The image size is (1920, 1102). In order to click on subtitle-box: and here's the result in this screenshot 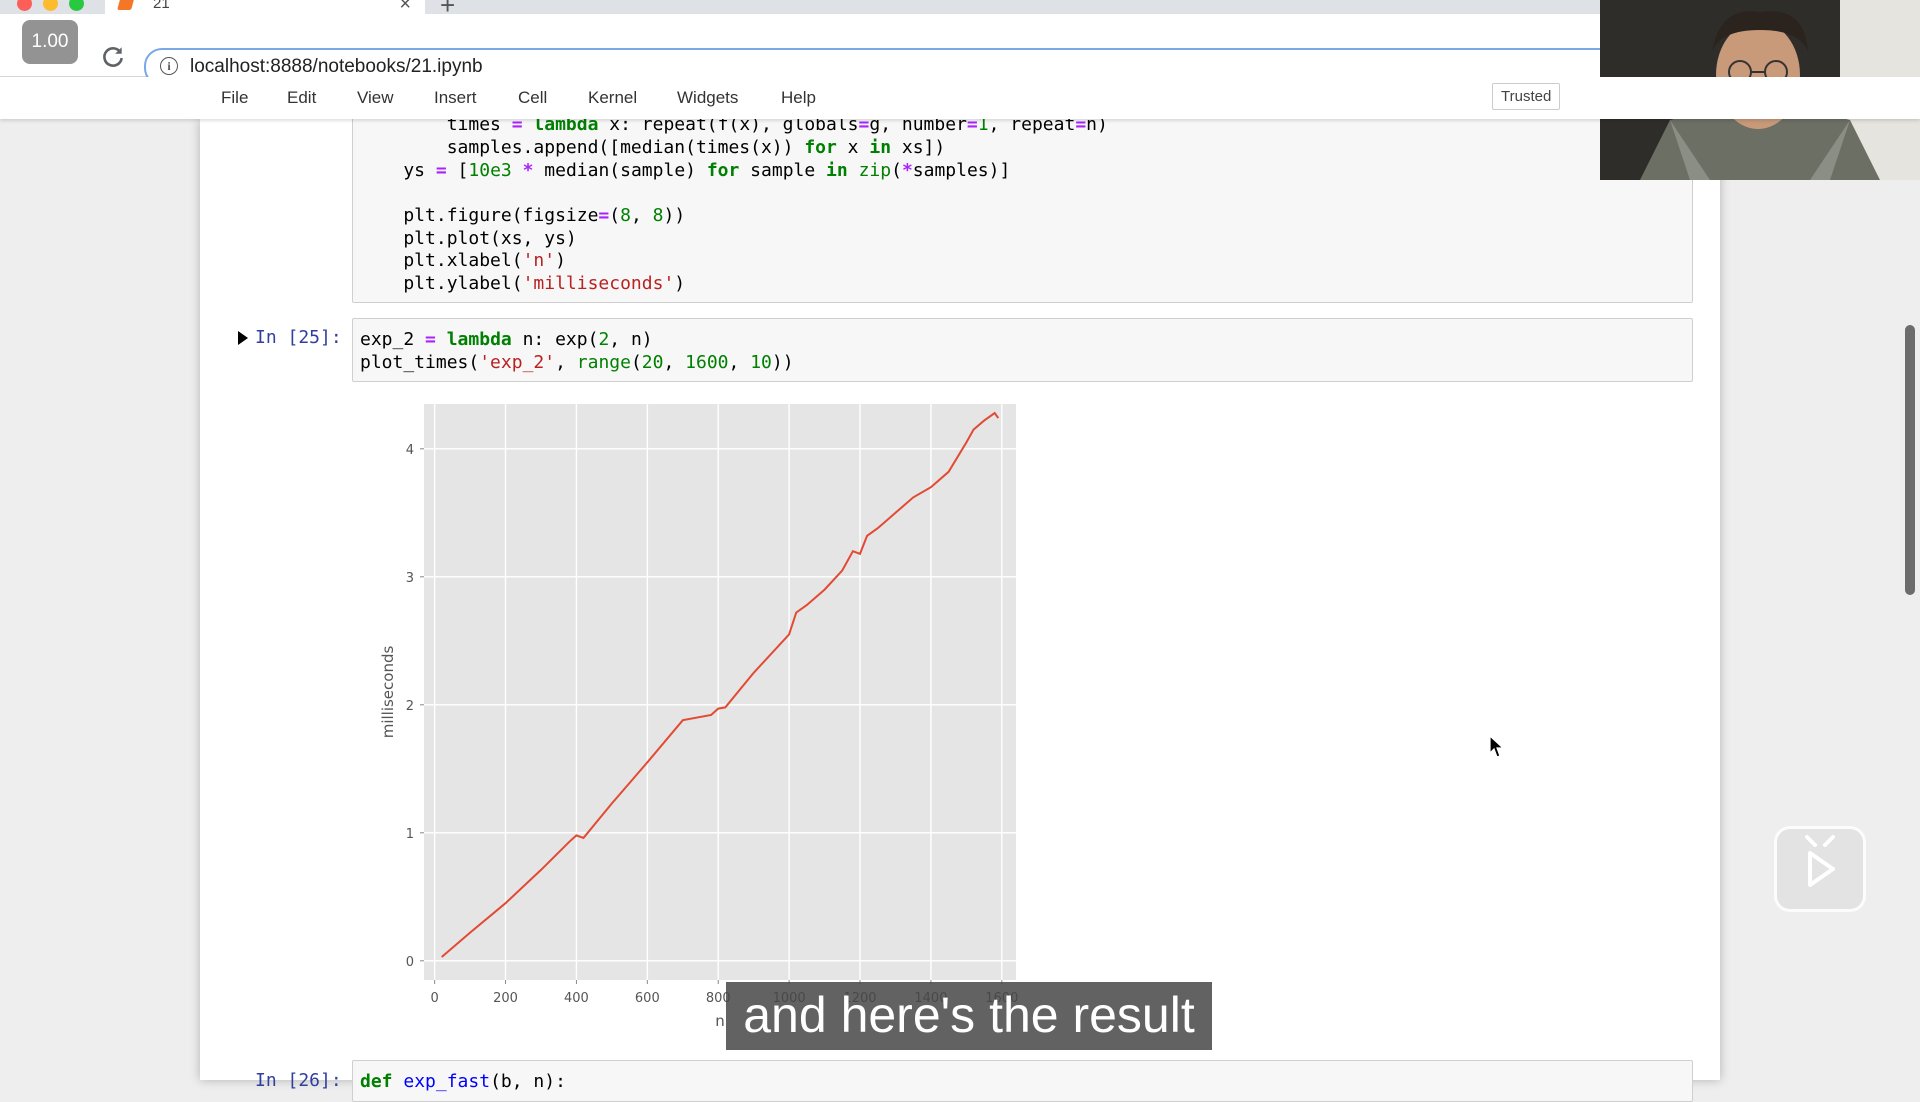, I will do `click(969, 1016)`.